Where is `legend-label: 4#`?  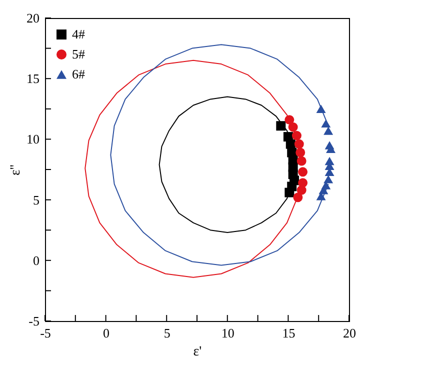
legend-label: 4# is located at coordinates (79, 34).